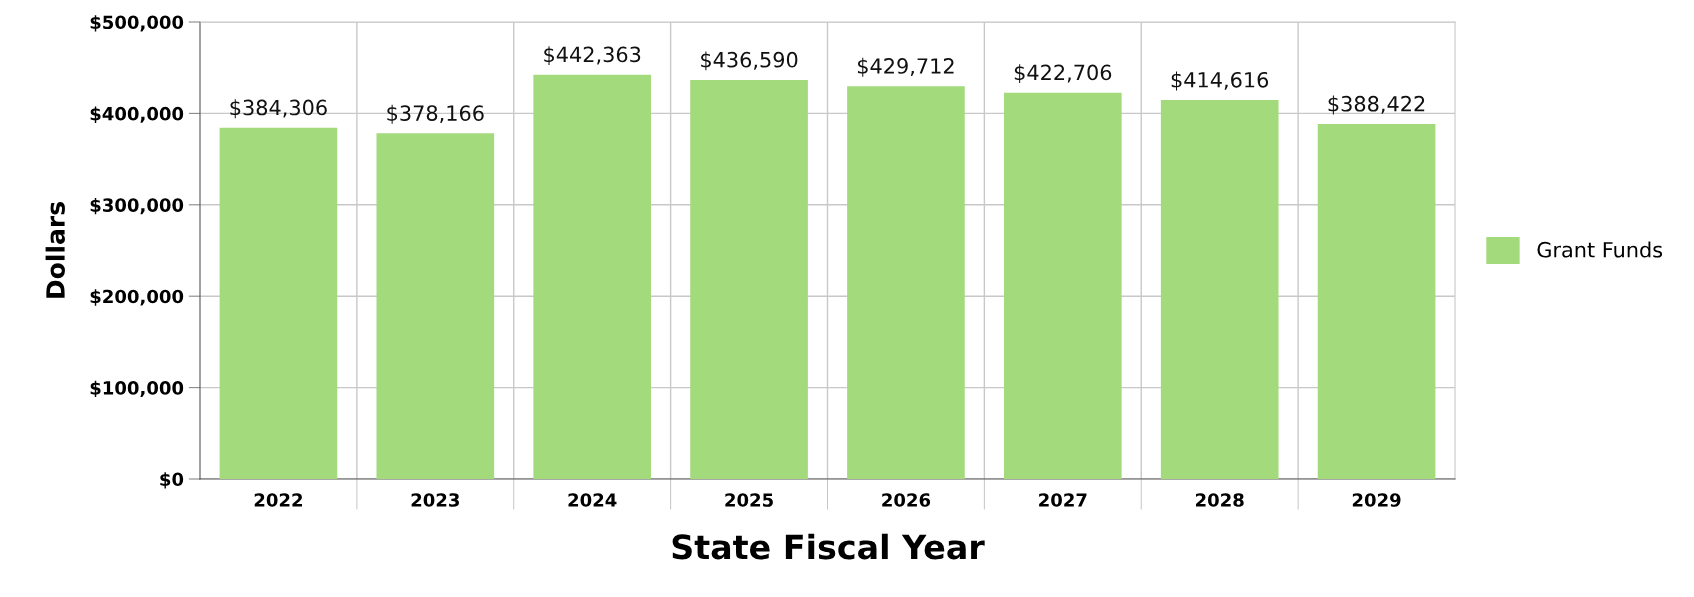 The image size is (1694, 597). Describe the element at coordinates (1063, 74) in the screenshot. I see `data-label: $422,706` at that location.